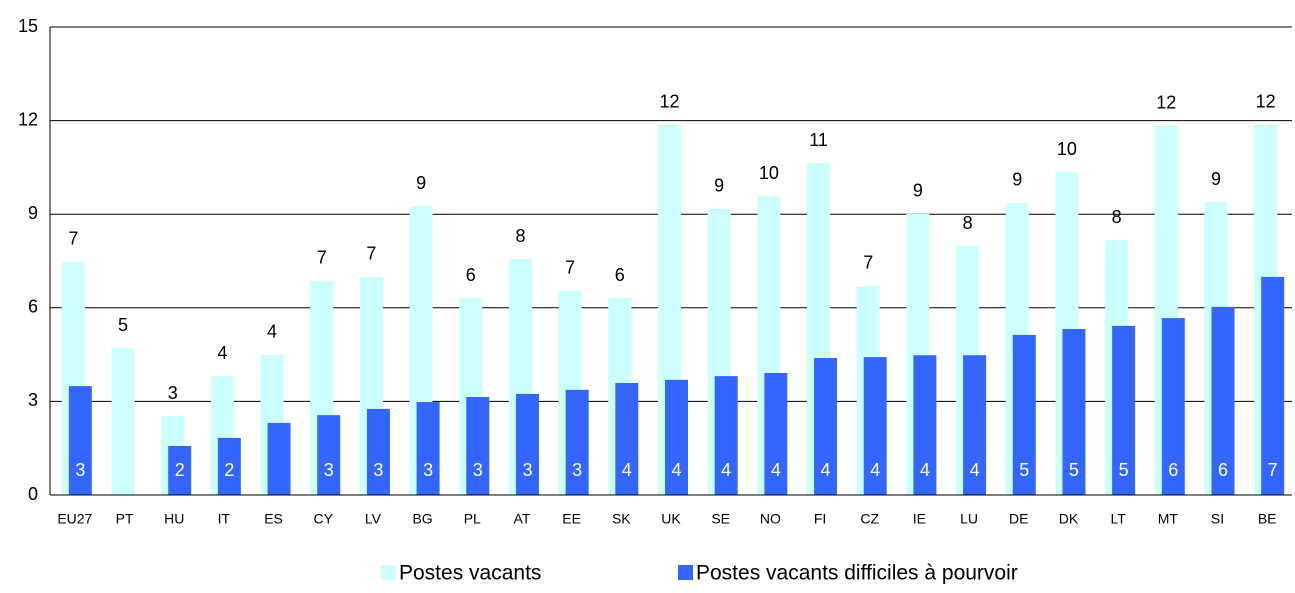  Describe the element at coordinates (1069, 519) in the screenshot. I see `x-tick-label: DK` at that location.